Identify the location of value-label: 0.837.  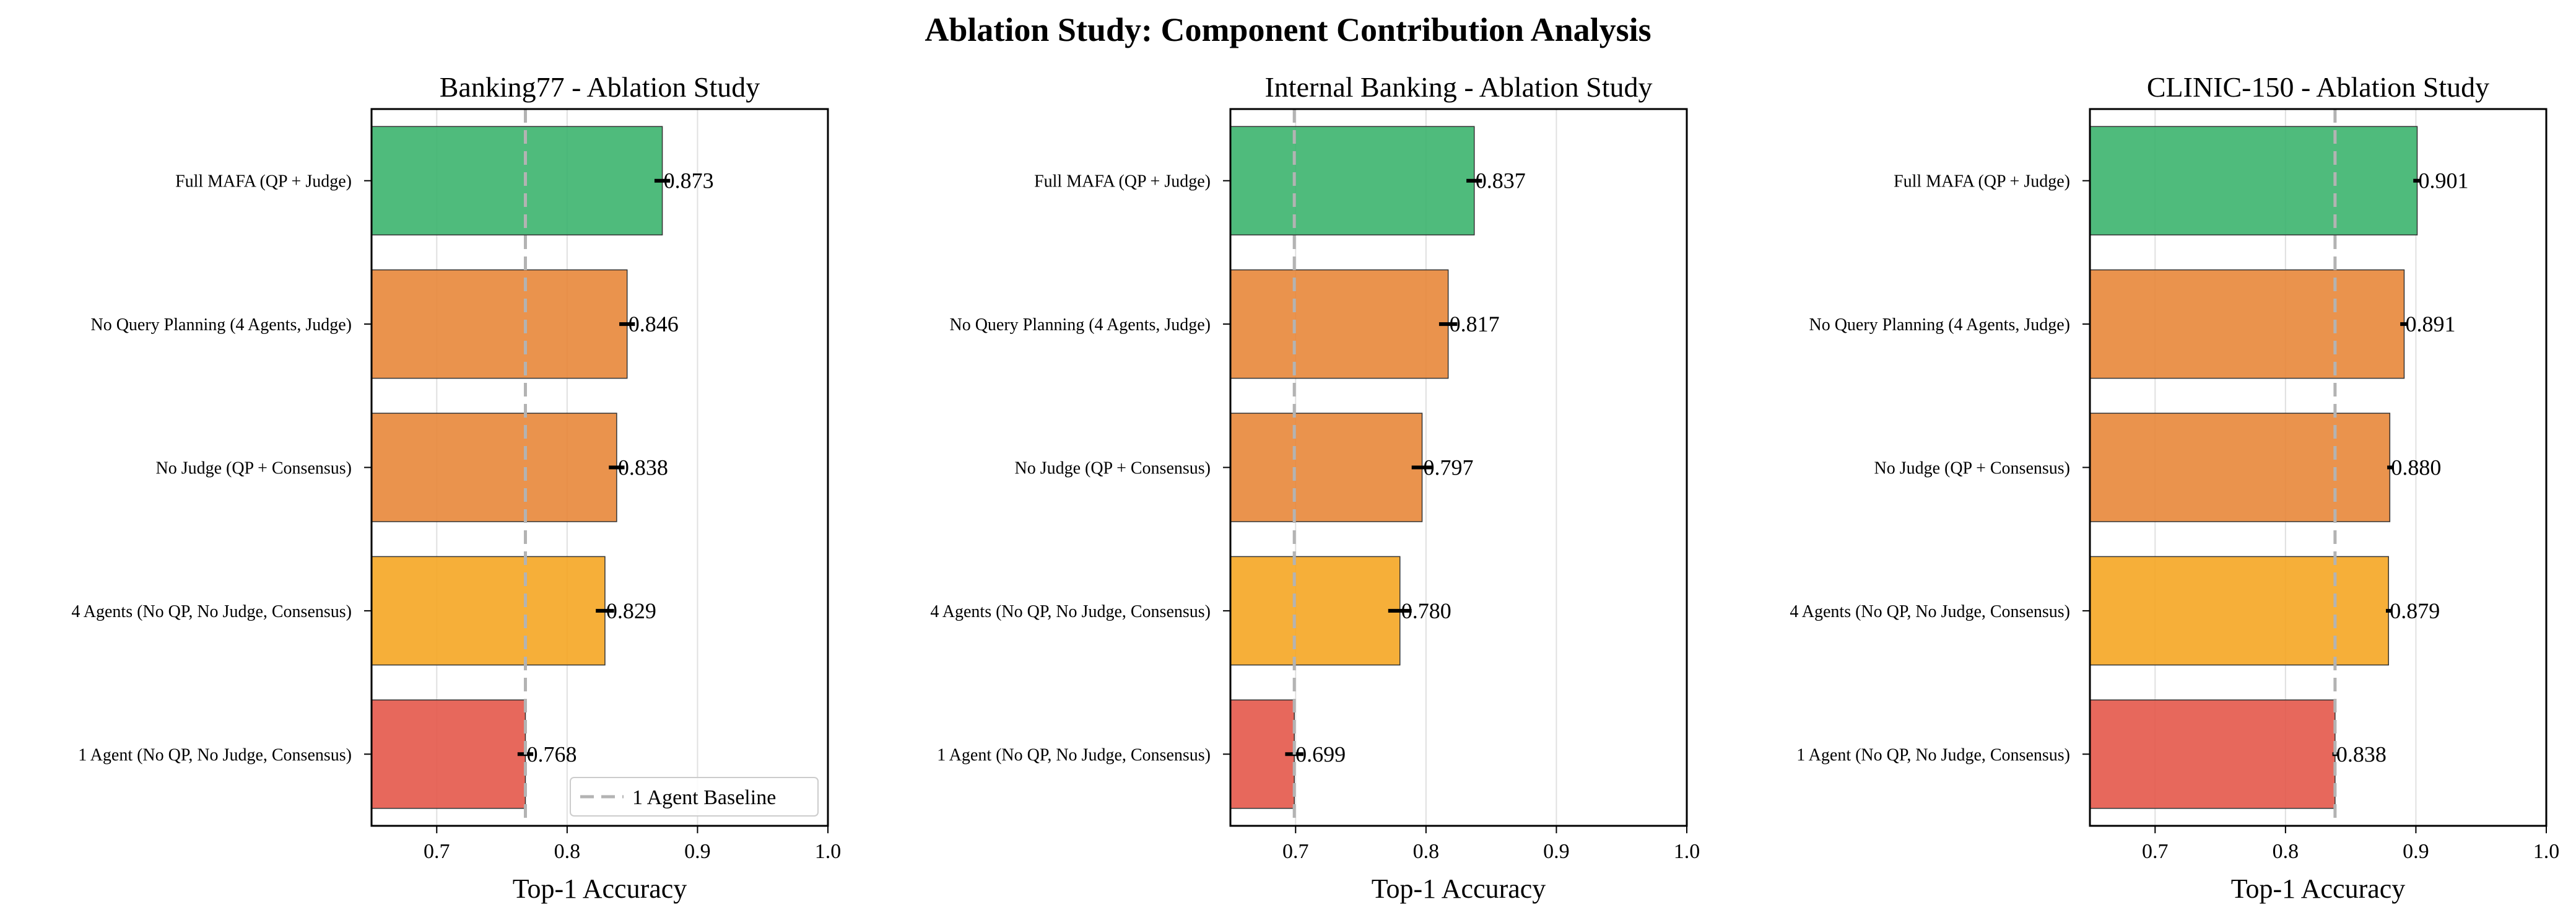
(1501, 181).